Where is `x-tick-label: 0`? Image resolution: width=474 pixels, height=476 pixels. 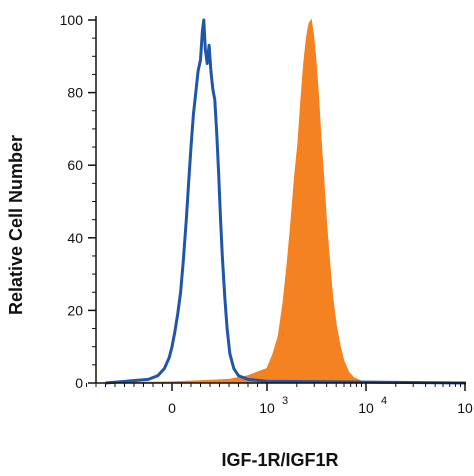 x-tick-label: 0 is located at coordinates (172, 408).